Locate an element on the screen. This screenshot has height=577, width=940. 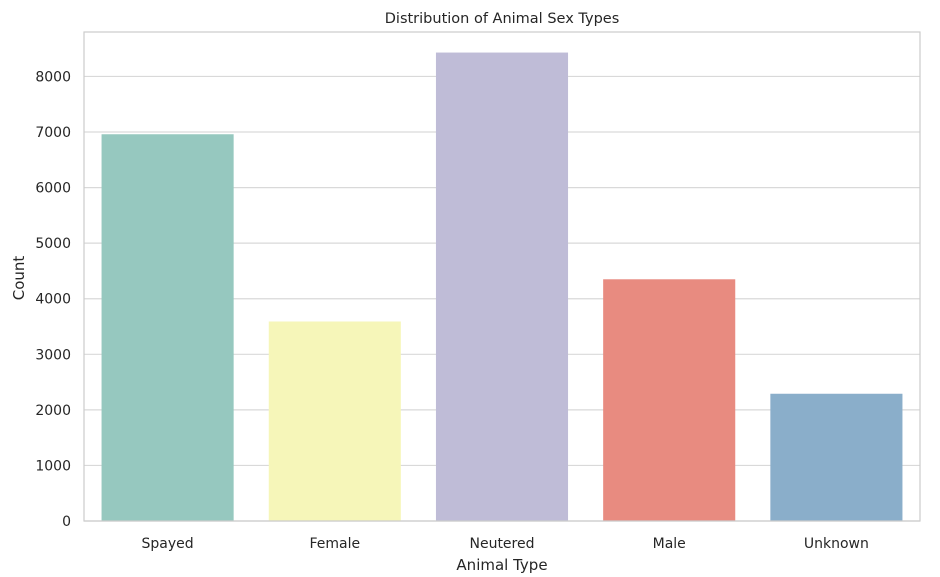
bar-neutered is located at coordinates (502, 286).